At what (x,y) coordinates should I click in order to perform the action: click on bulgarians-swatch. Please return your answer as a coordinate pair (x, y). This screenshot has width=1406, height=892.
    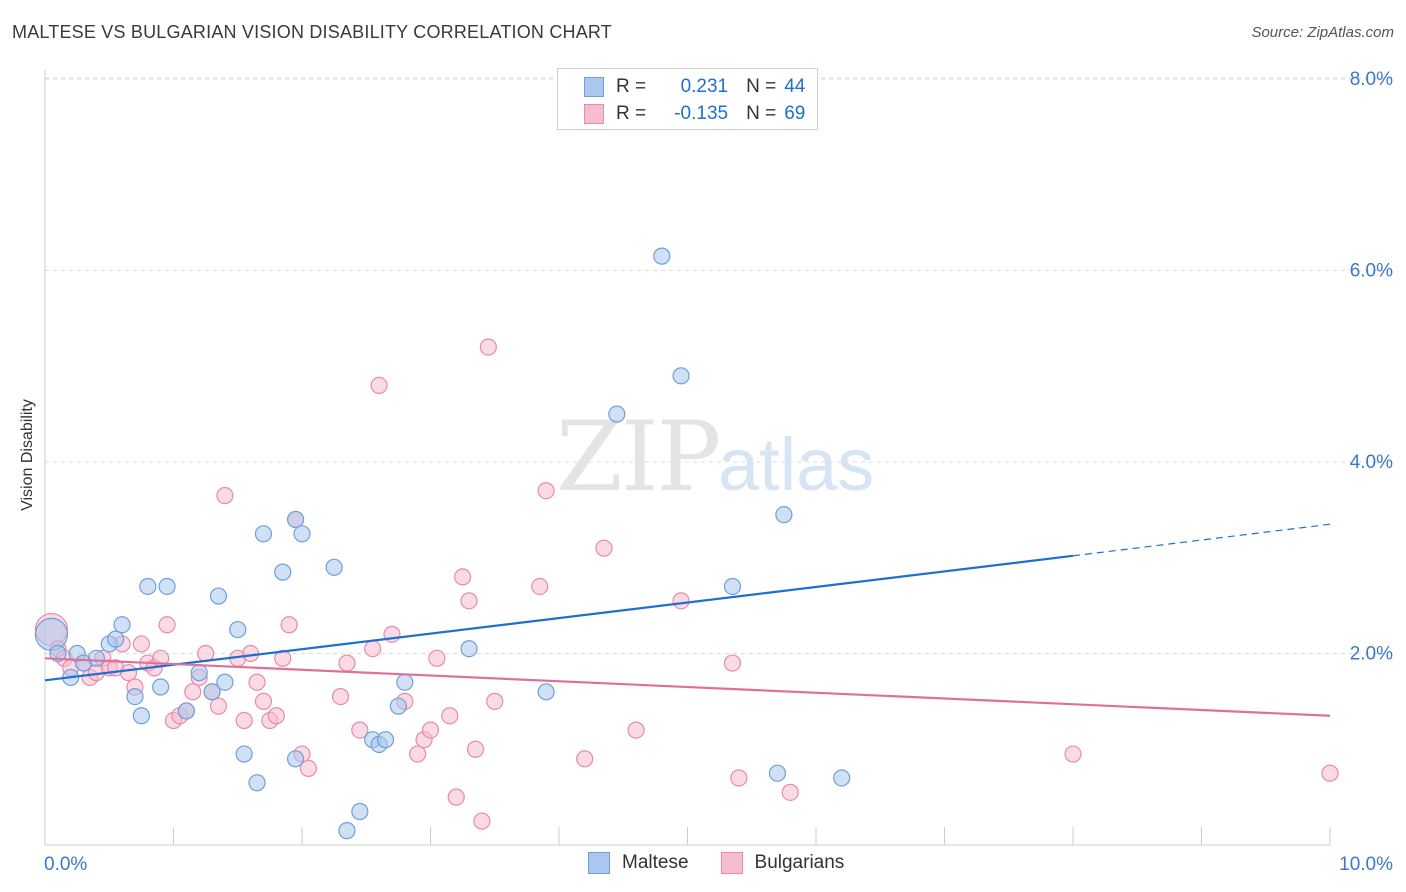
    Looking at the image, I should click on (594, 114).